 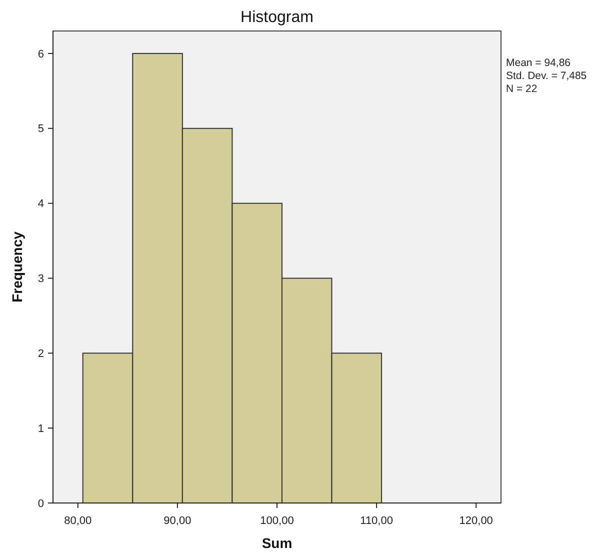 I want to click on y-tick-label: 4, so click(x=41, y=204).